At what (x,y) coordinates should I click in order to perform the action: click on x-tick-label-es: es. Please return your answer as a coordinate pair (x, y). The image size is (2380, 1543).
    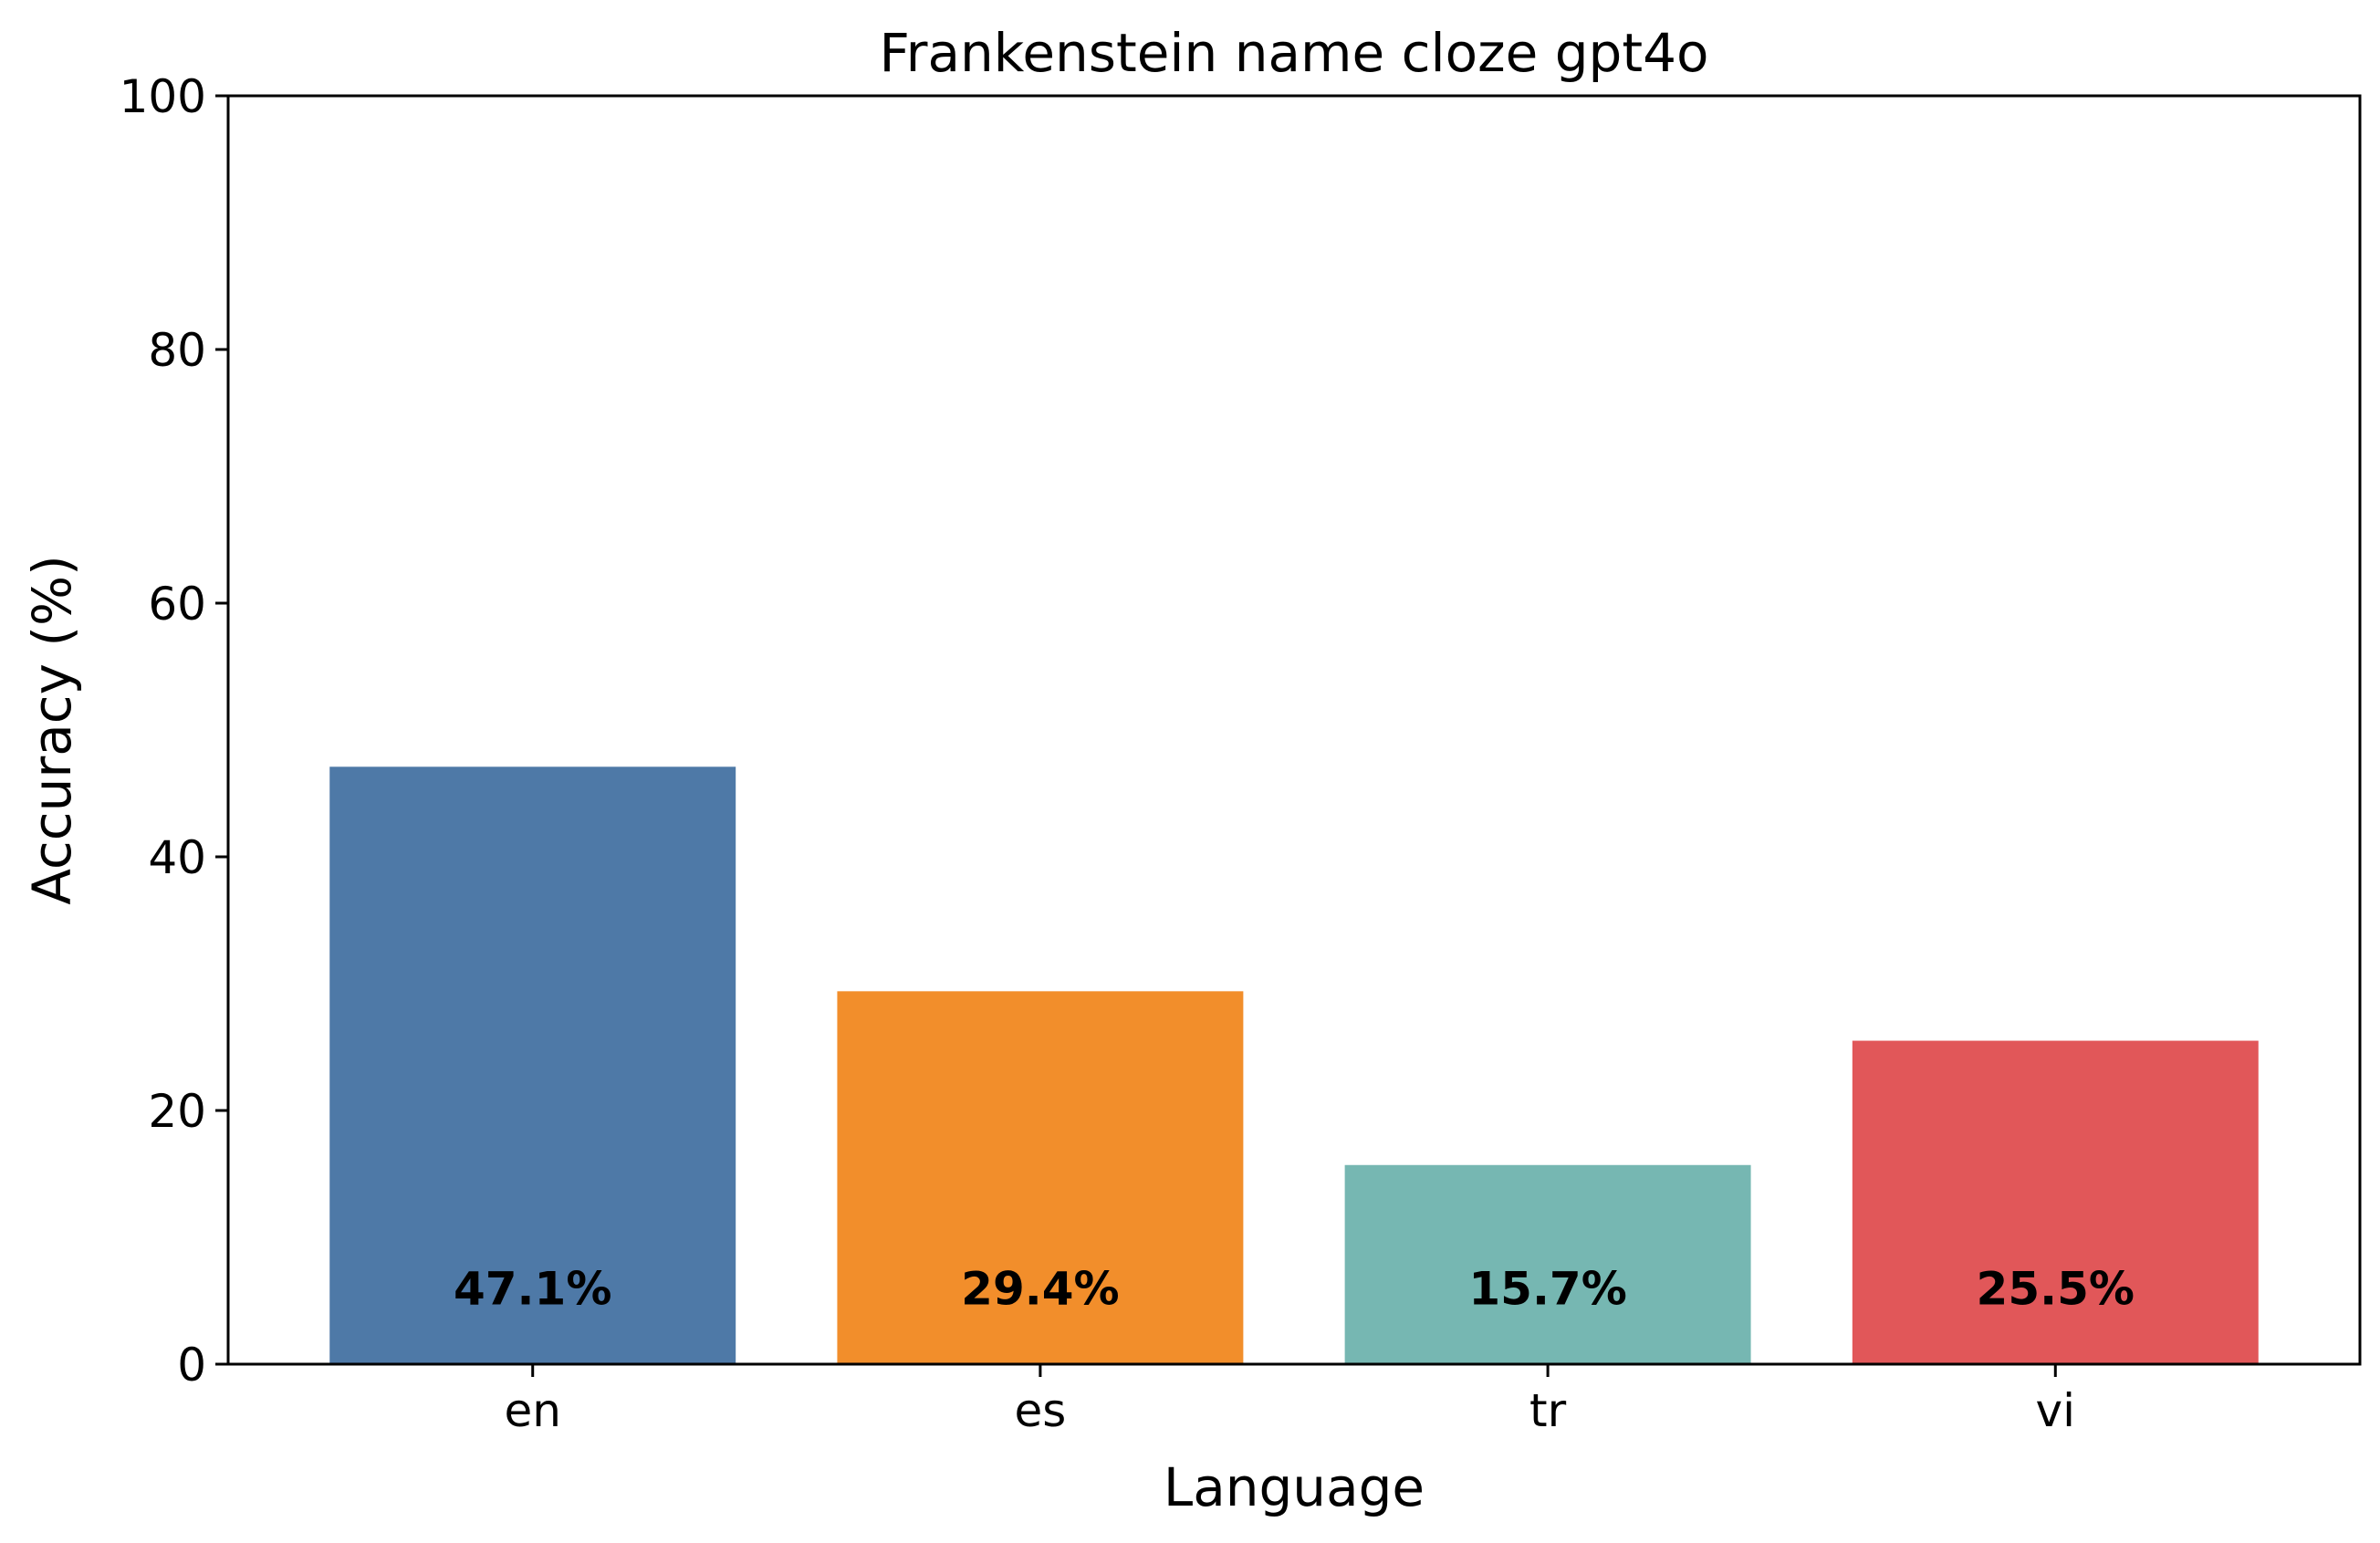
    Looking at the image, I should click on (1040, 1410).